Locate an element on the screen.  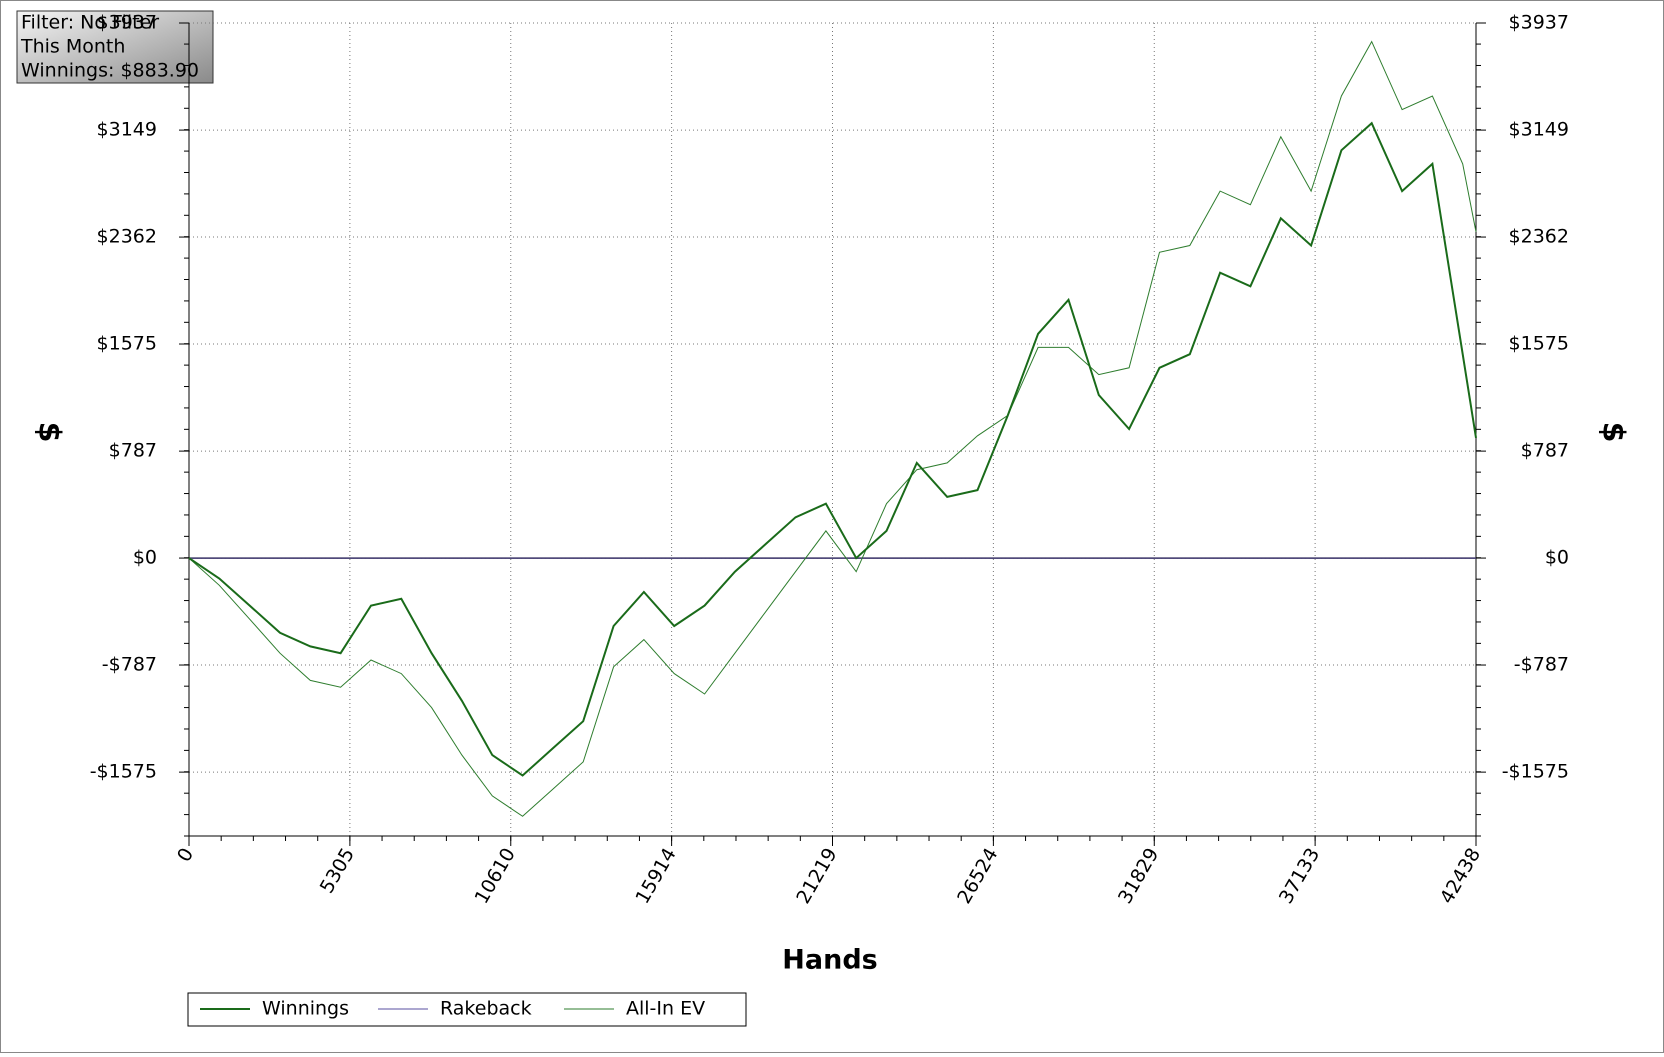
info-text: Winnings: $883.90 is located at coordinates (110, 71).